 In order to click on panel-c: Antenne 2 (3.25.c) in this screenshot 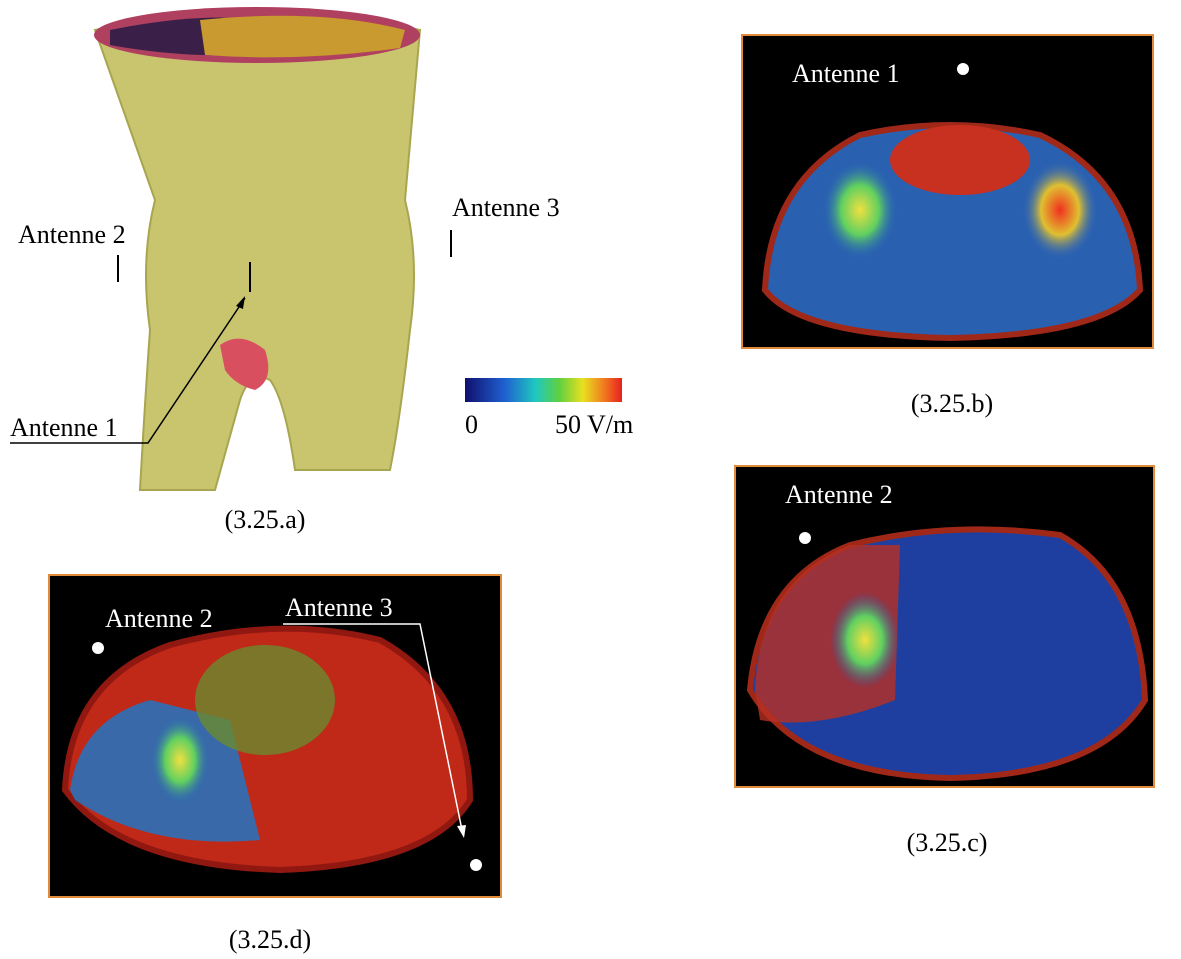, I will do `click(944, 661)`.